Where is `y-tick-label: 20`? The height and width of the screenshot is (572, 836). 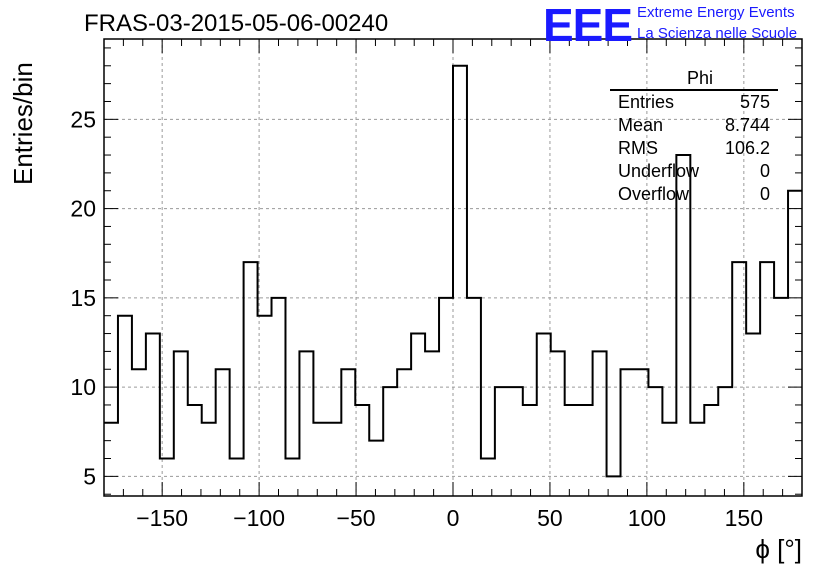 y-tick-label: 20 is located at coordinates (83, 209).